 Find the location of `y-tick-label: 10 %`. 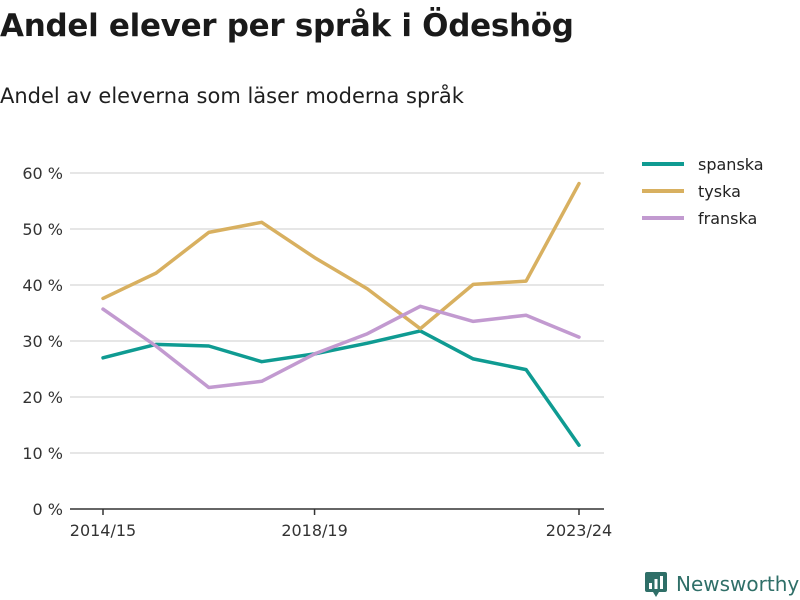

y-tick-label: 10 % is located at coordinates (42, 453).